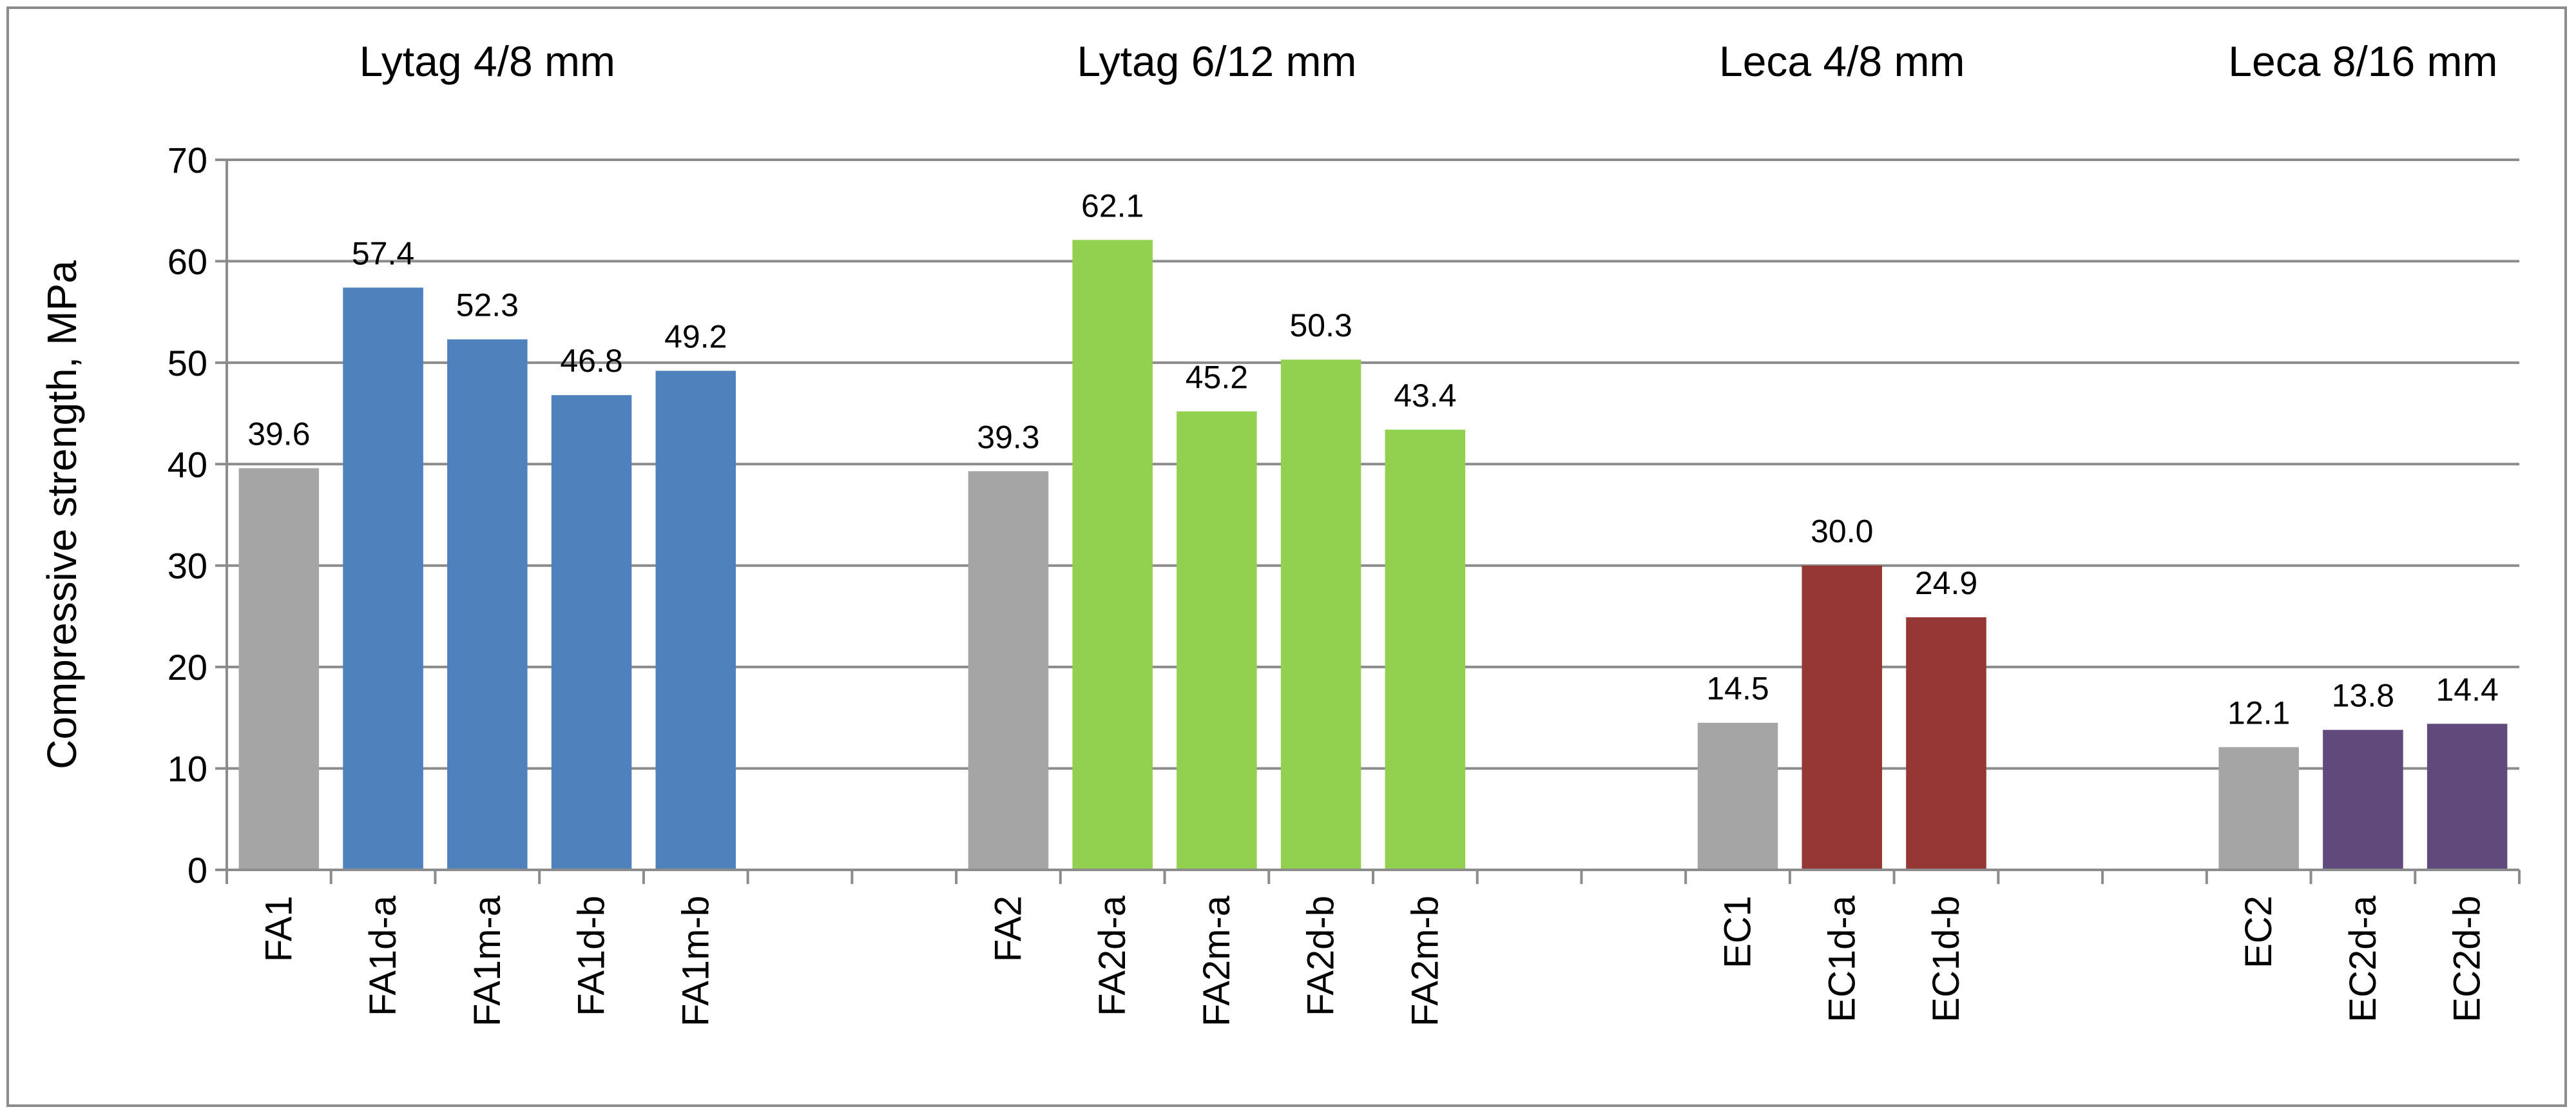  What do you see at coordinates (1217, 641) in the screenshot?
I see `bar-fa2m-a` at bounding box center [1217, 641].